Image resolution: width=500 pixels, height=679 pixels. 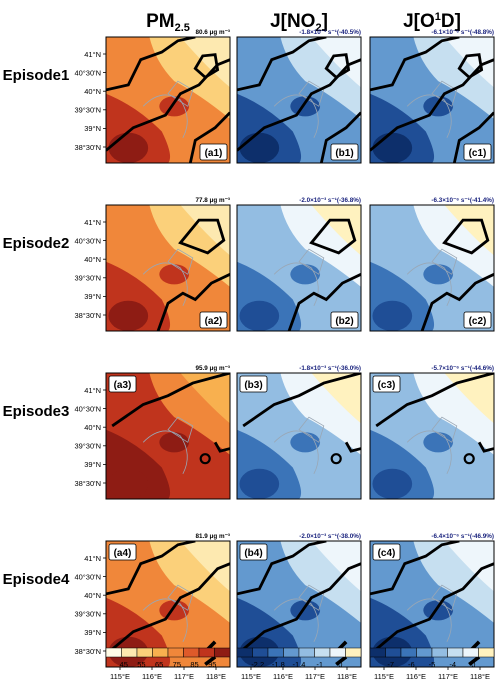 I want to click on boundary-south, so click(x=432, y=609).